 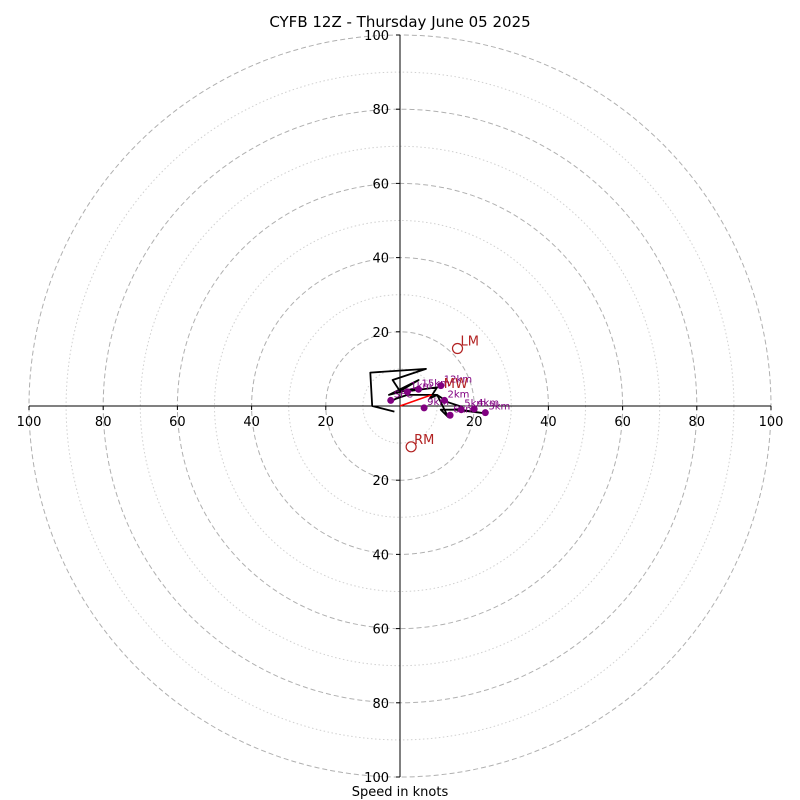 I want to click on height-label: 6km, so click(x=464, y=409).